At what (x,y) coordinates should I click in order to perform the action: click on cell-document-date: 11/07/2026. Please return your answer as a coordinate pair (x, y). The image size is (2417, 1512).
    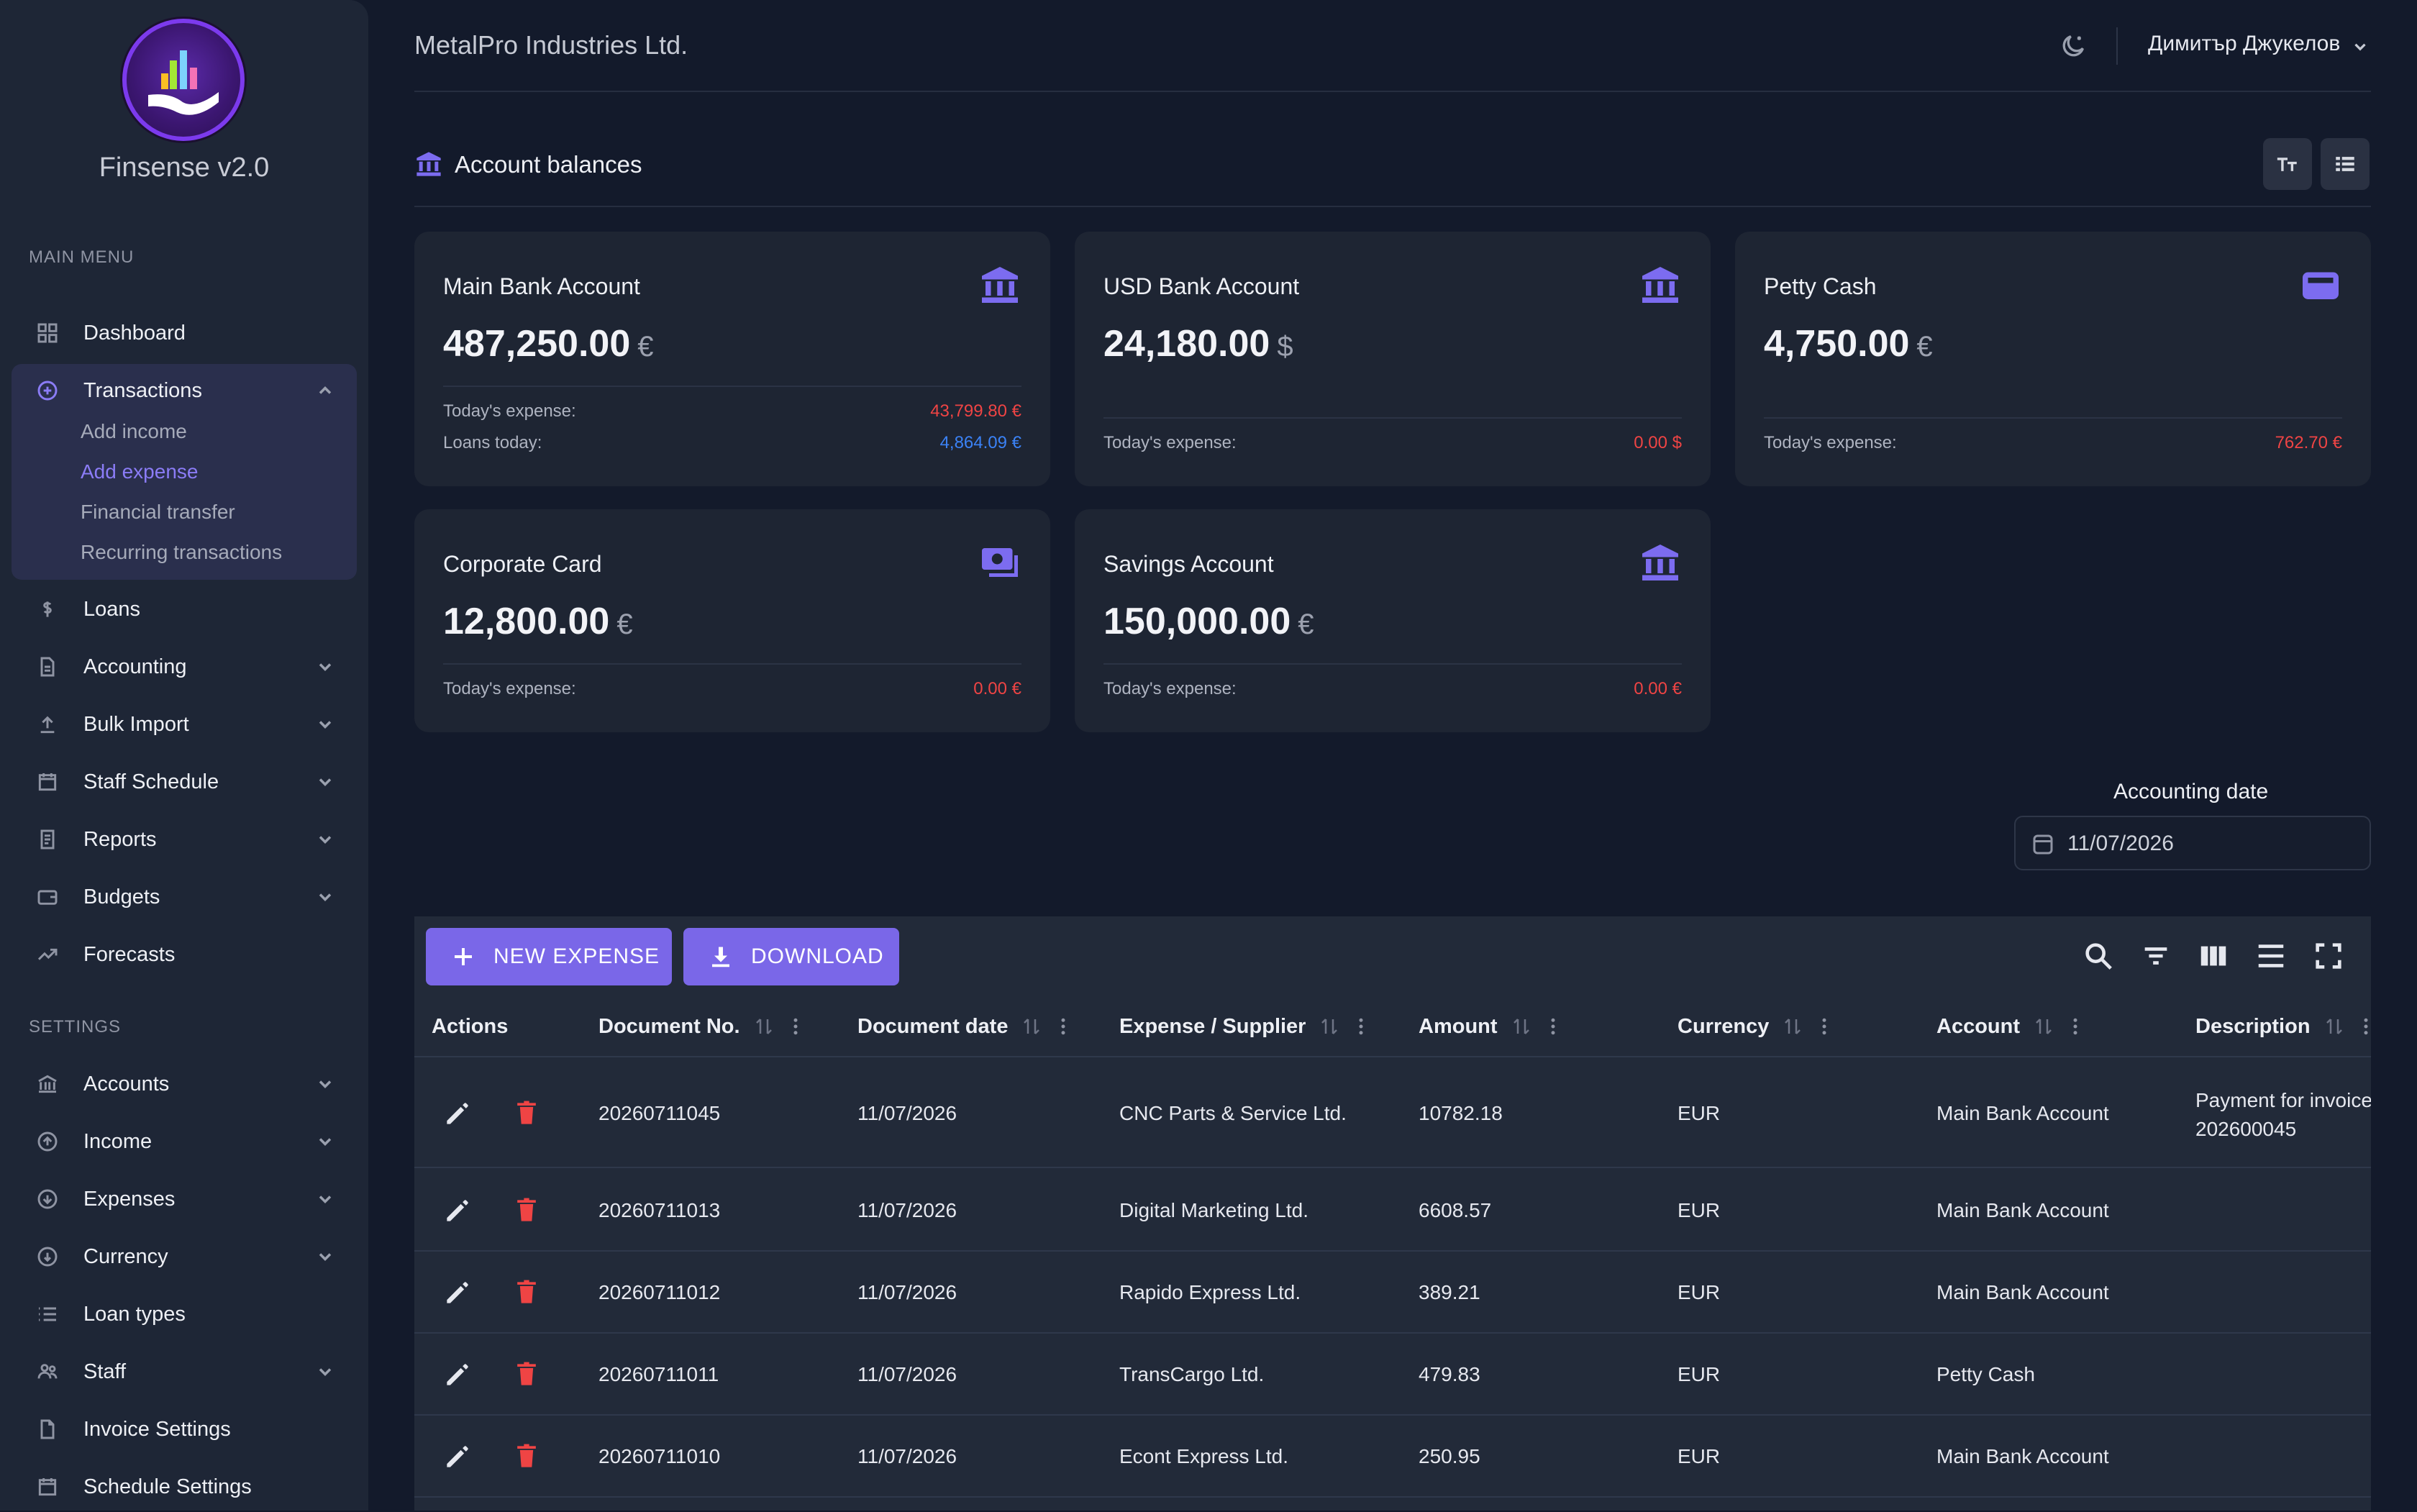
    Looking at the image, I should click on (907, 1292).